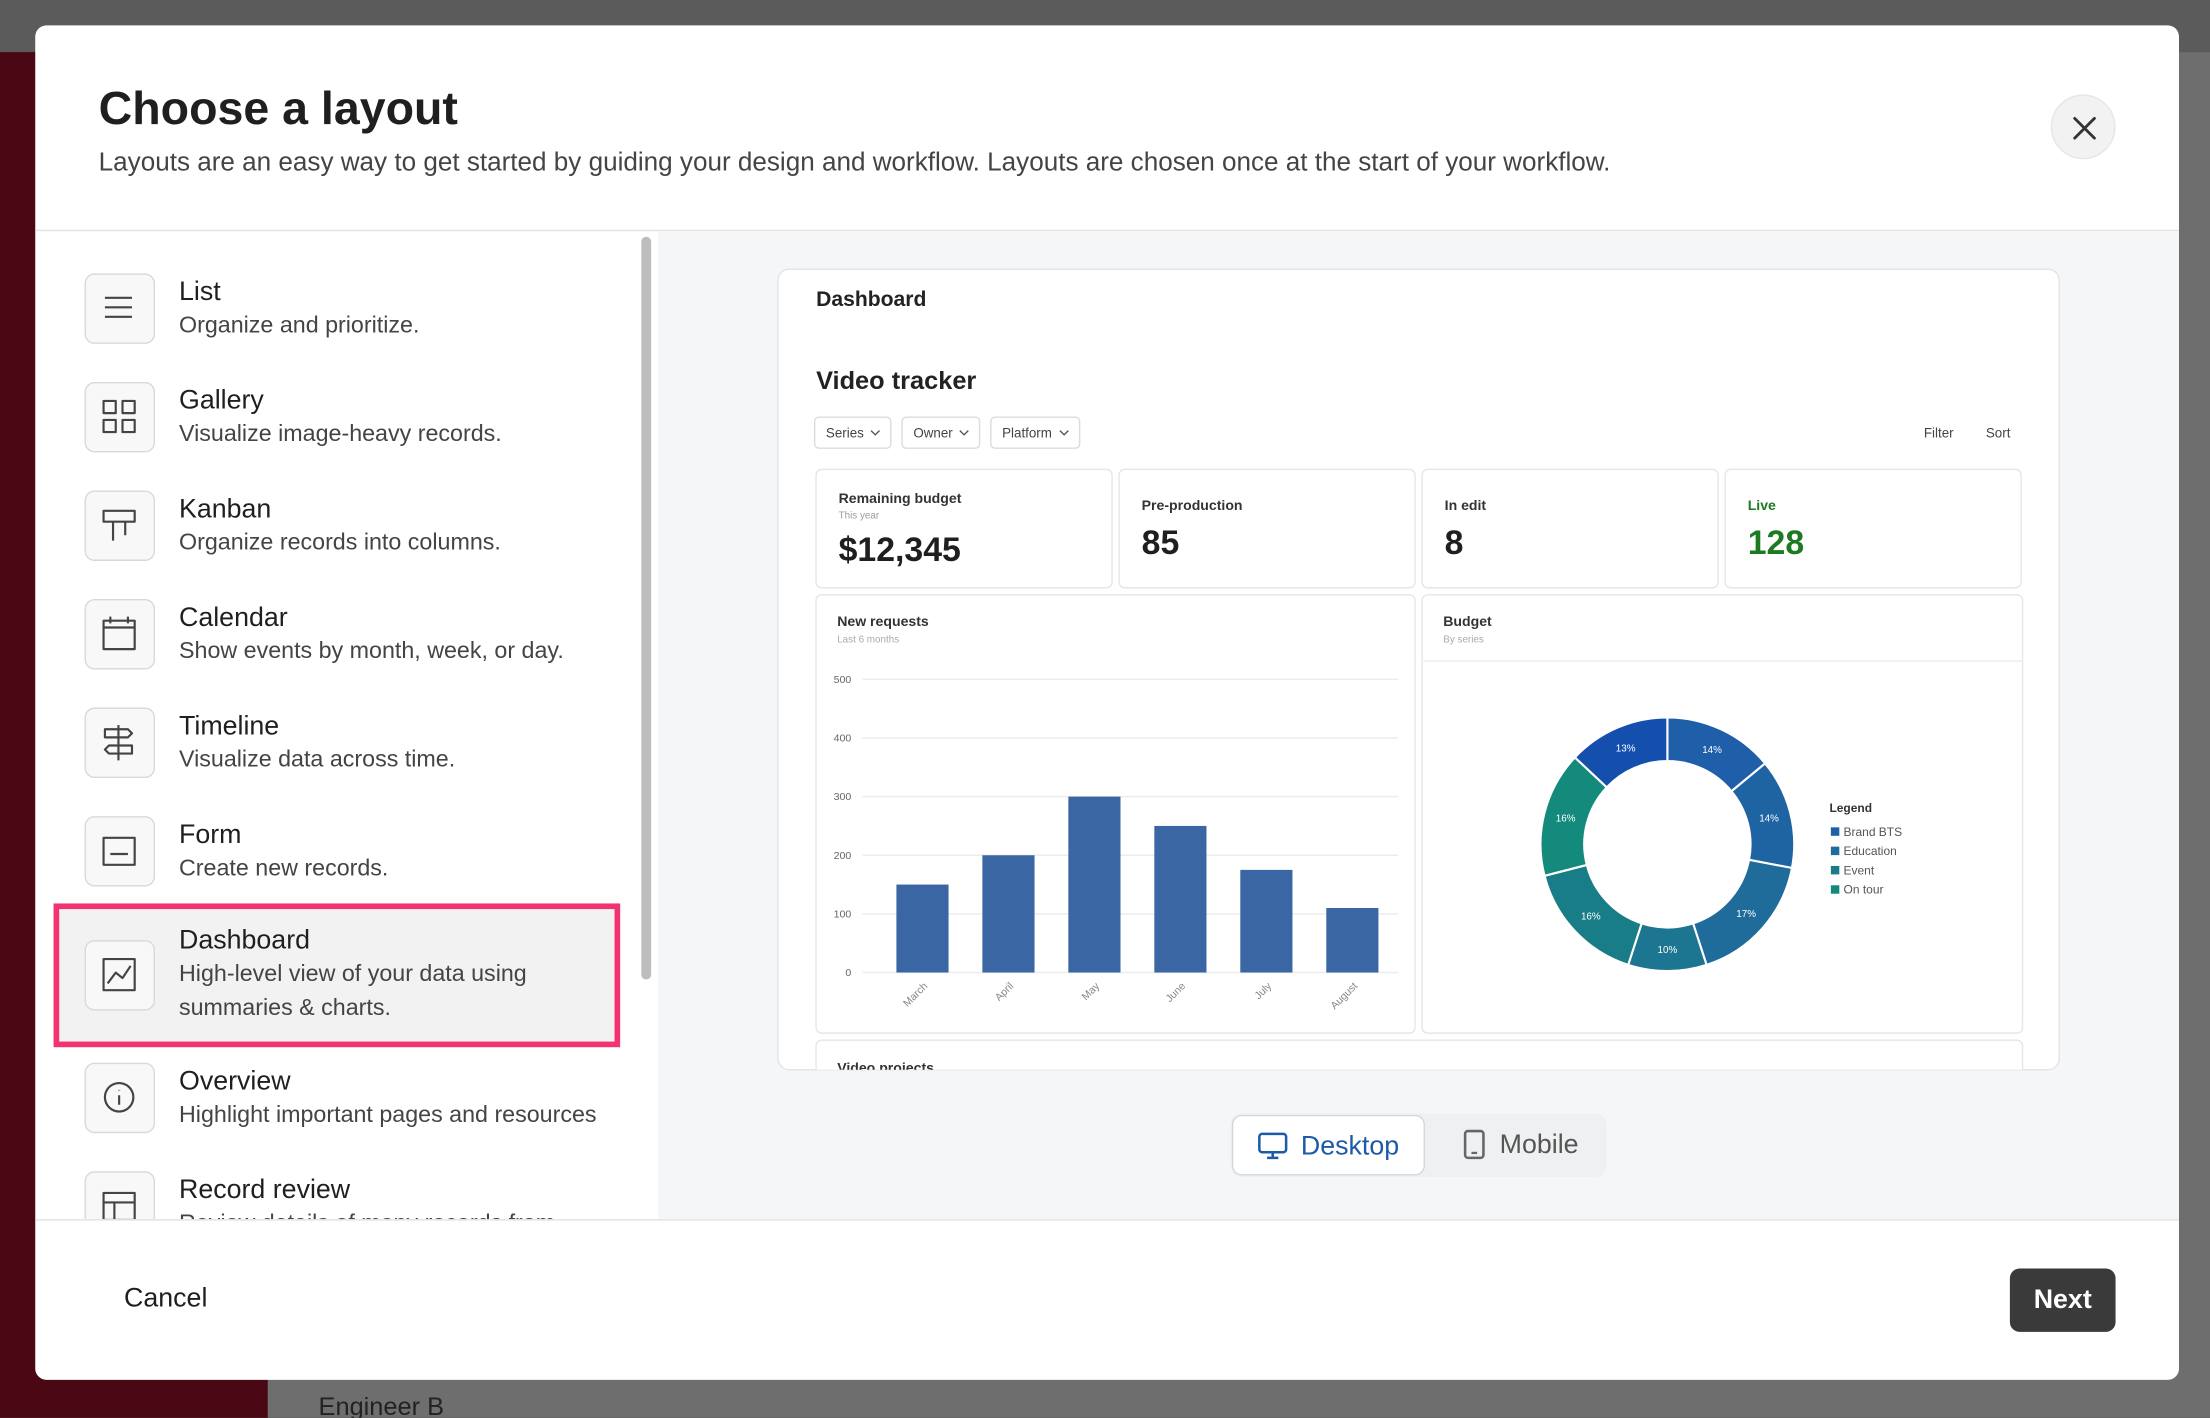  What do you see at coordinates (1870, 851) in the screenshot?
I see `legend-label: Education` at bounding box center [1870, 851].